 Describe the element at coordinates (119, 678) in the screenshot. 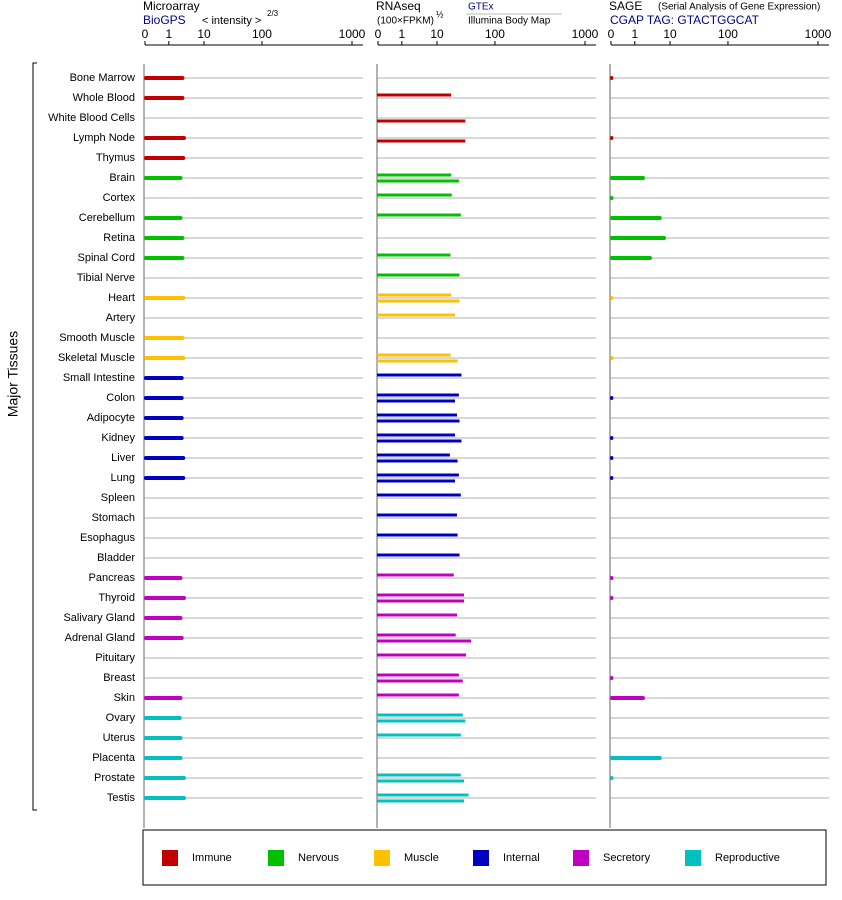

I see `tissue-label: Breast` at that location.